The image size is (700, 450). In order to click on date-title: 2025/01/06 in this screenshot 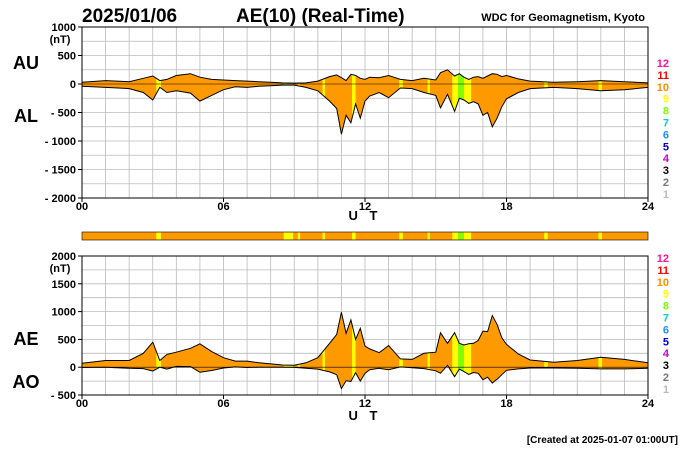, I will do `click(129, 16)`.